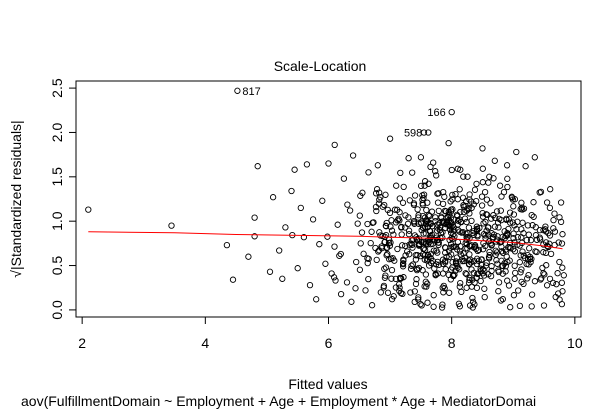  I want to click on outlier-point, so click(237, 90).